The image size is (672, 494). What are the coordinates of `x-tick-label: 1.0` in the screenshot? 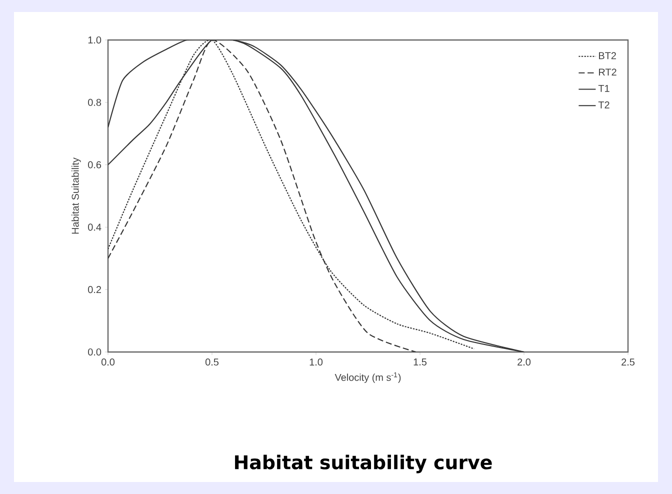 It's located at (316, 362).